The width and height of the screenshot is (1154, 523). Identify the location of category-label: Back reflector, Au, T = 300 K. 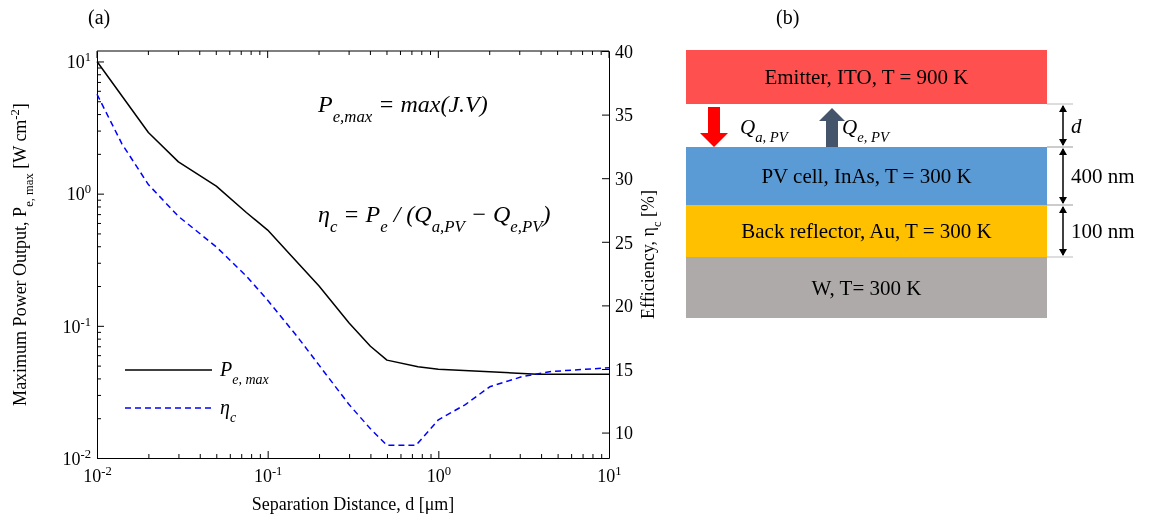
(866, 231).